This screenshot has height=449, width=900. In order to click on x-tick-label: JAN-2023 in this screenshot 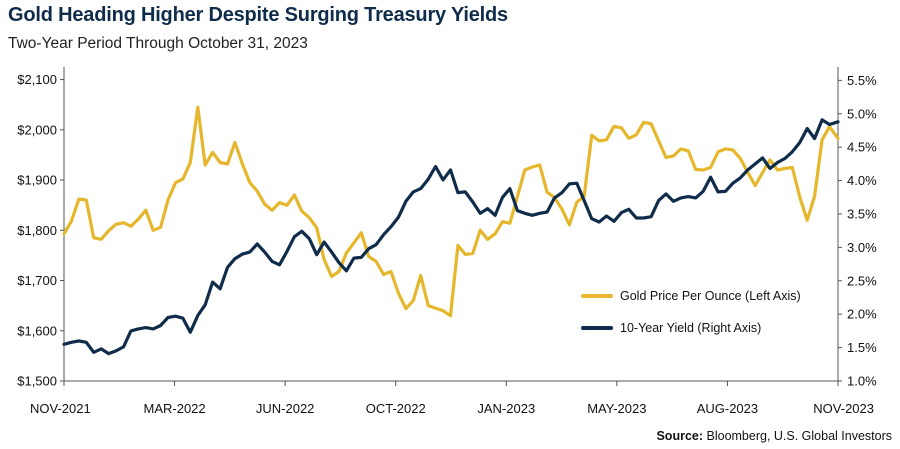, I will do `click(506, 408)`.